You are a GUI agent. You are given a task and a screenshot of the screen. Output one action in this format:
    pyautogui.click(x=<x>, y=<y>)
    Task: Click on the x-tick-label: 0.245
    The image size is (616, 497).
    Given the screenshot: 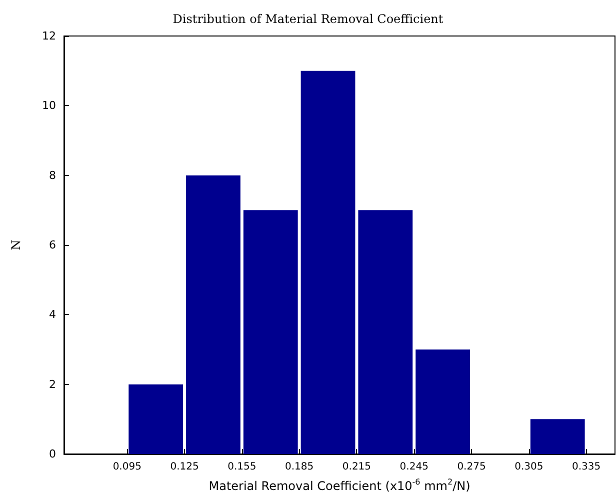 What is the action you would take?
    pyautogui.click(x=414, y=467)
    